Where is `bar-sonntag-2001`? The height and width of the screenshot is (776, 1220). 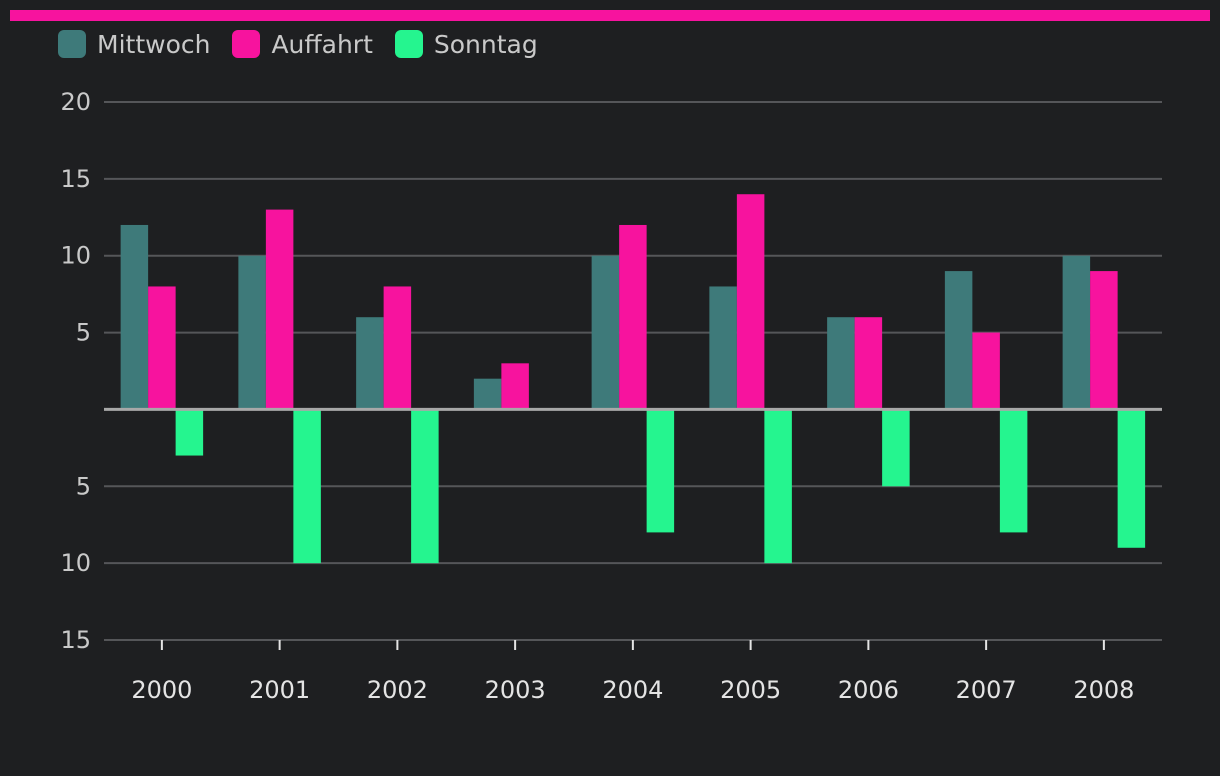
bar-sonntag-2001 is located at coordinates (307, 486).